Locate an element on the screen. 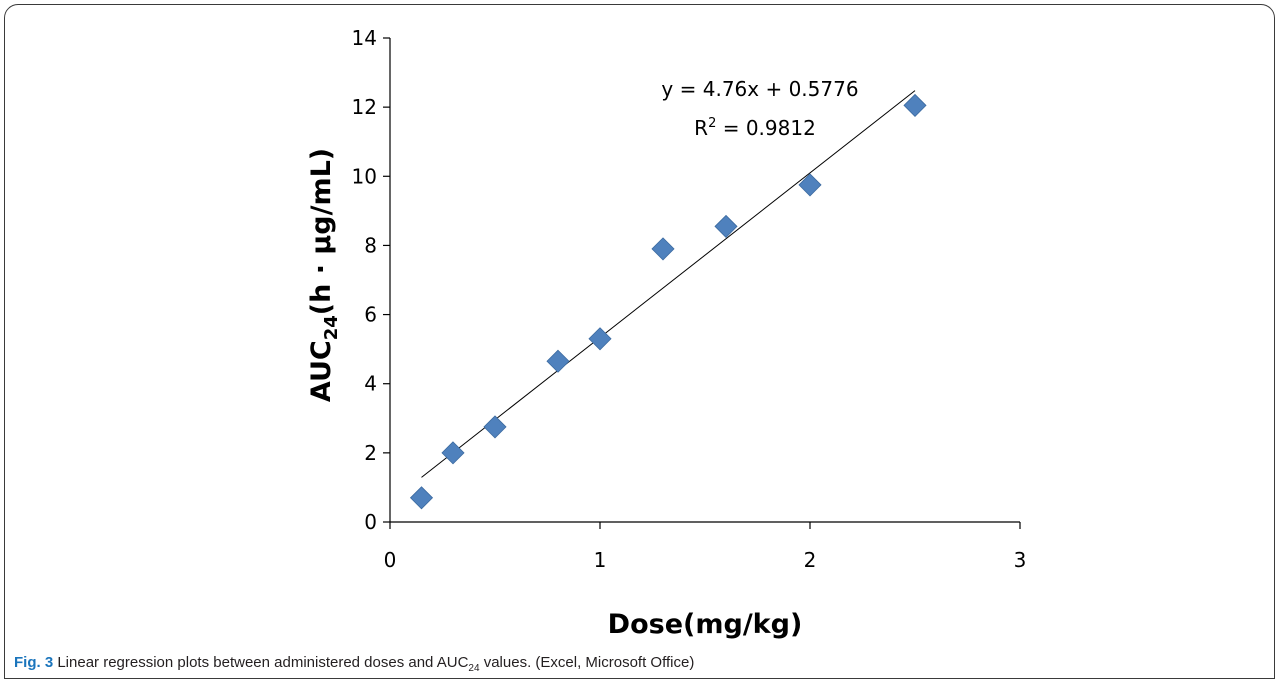  x-tick-label: 2 is located at coordinates (810, 560).